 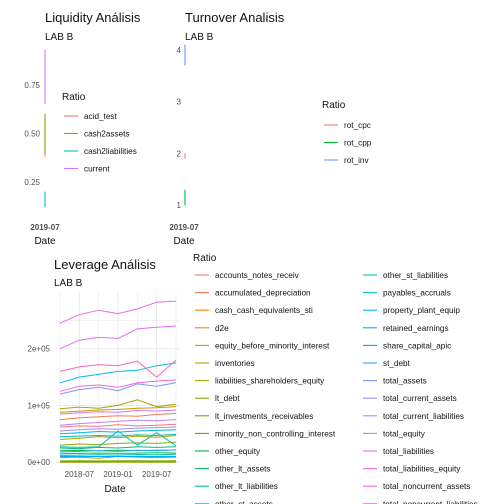 I want to click on turnover-x-ticks: 2019-07, so click(x=184, y=227).